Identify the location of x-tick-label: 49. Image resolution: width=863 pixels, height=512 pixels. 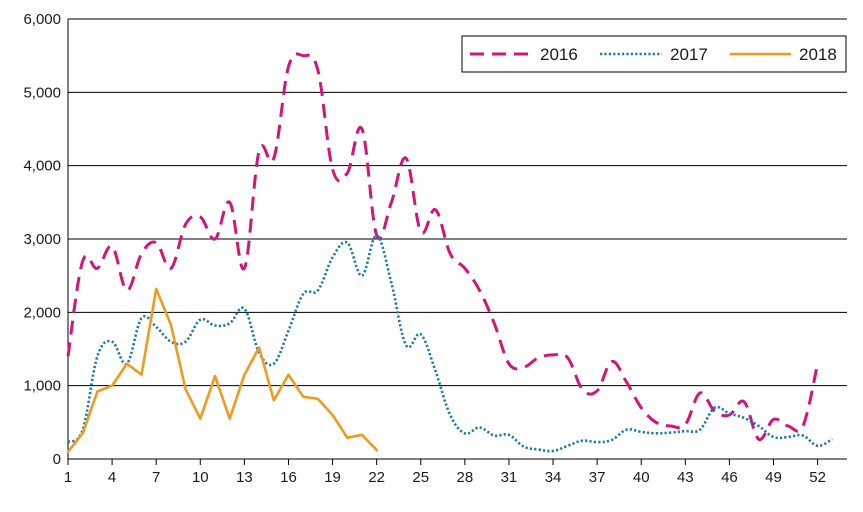
(773, 477).